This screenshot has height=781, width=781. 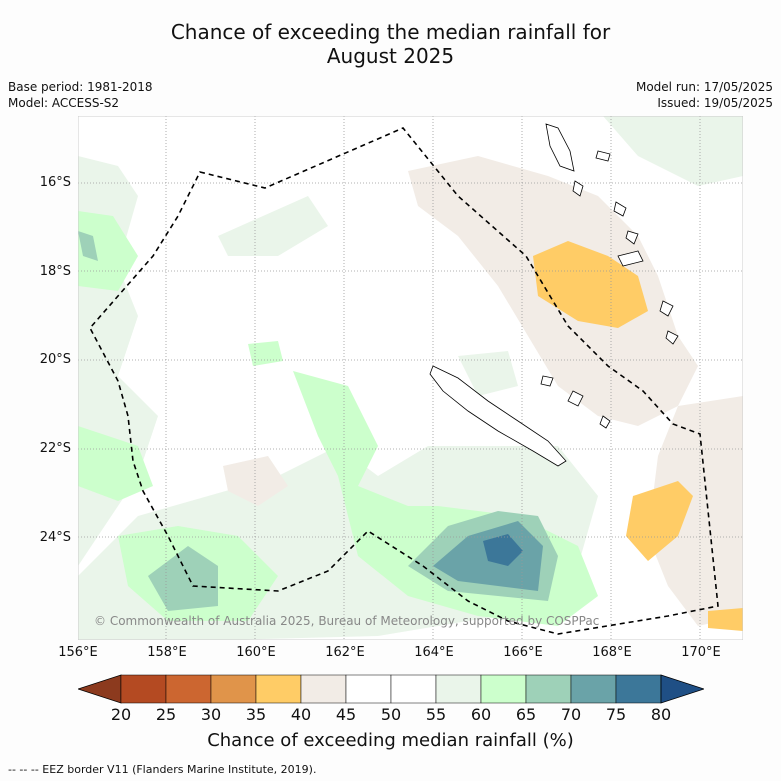 What do you see at coordinates (256, 652) in the screenshot?
I see `lon-label-160e: 160°E` at bounding box center [256, 652].